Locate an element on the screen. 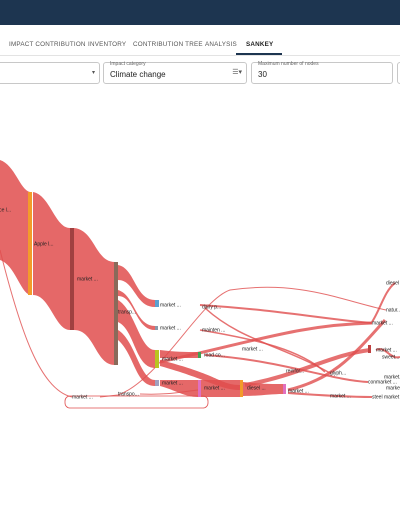 The image size is (400, 516). tab-indicator is located at coordinates (259, 54).